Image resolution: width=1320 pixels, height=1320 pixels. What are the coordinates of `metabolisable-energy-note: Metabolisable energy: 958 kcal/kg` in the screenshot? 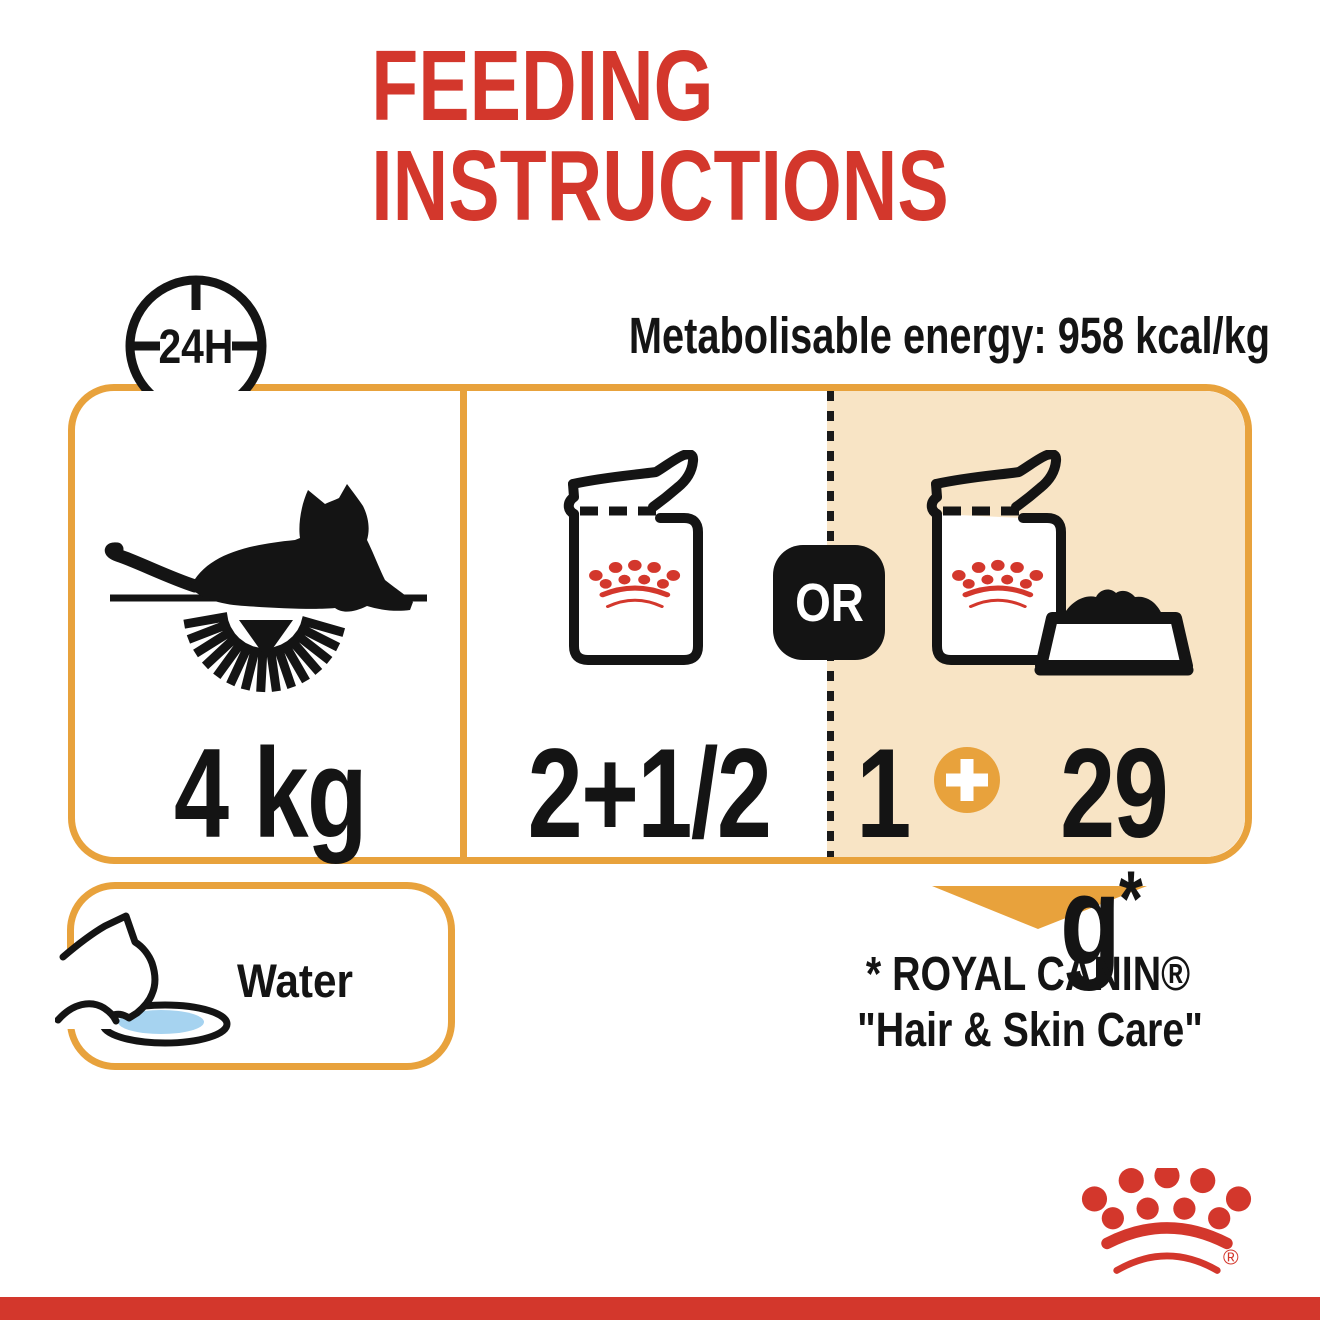 It's located at (949, 335).